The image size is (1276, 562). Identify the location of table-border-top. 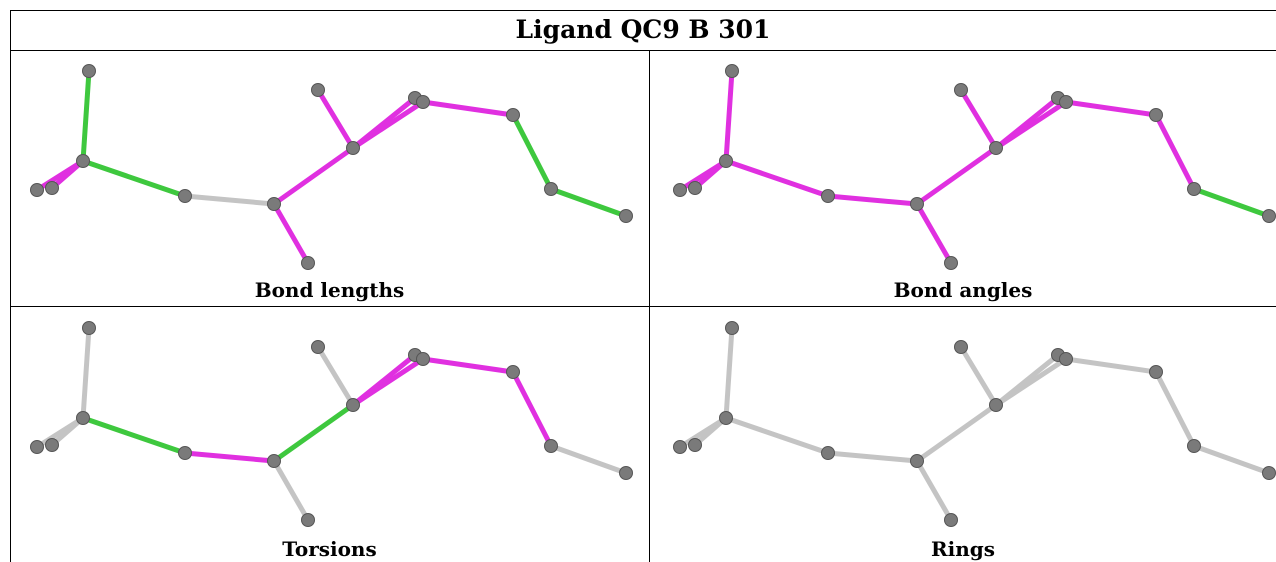
(643, 10).